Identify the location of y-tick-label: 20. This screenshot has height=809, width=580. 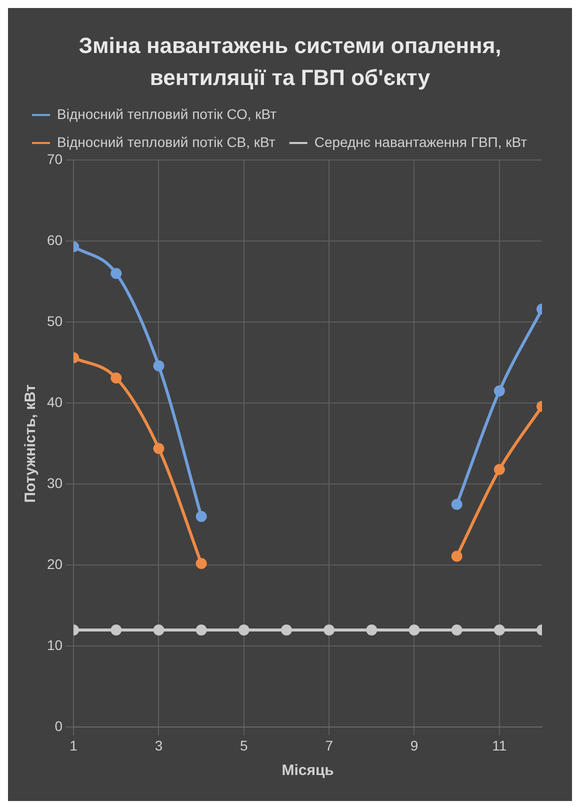
(54, 564).